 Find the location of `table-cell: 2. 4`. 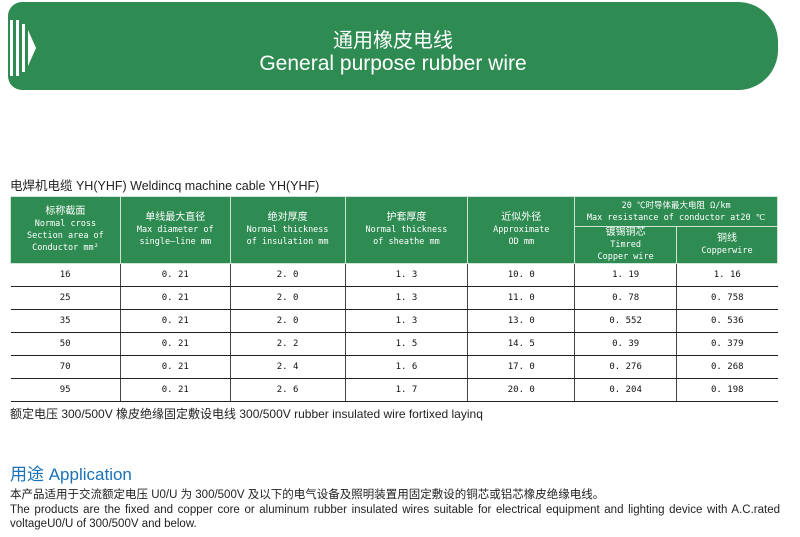

table-cell: 2. 4 is located at coordinates (287, 367).